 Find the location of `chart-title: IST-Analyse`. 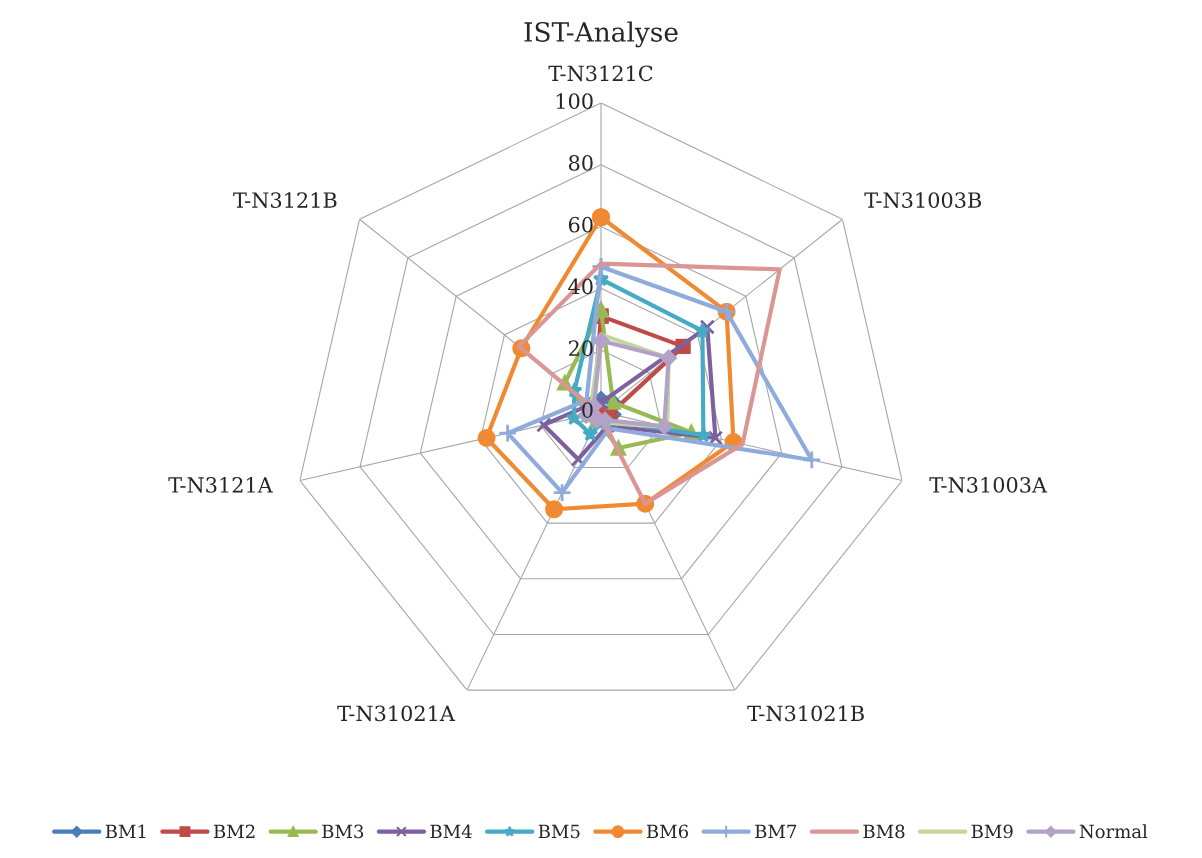

chart-title: IST-Analyse is located at coordinates (601, 34).